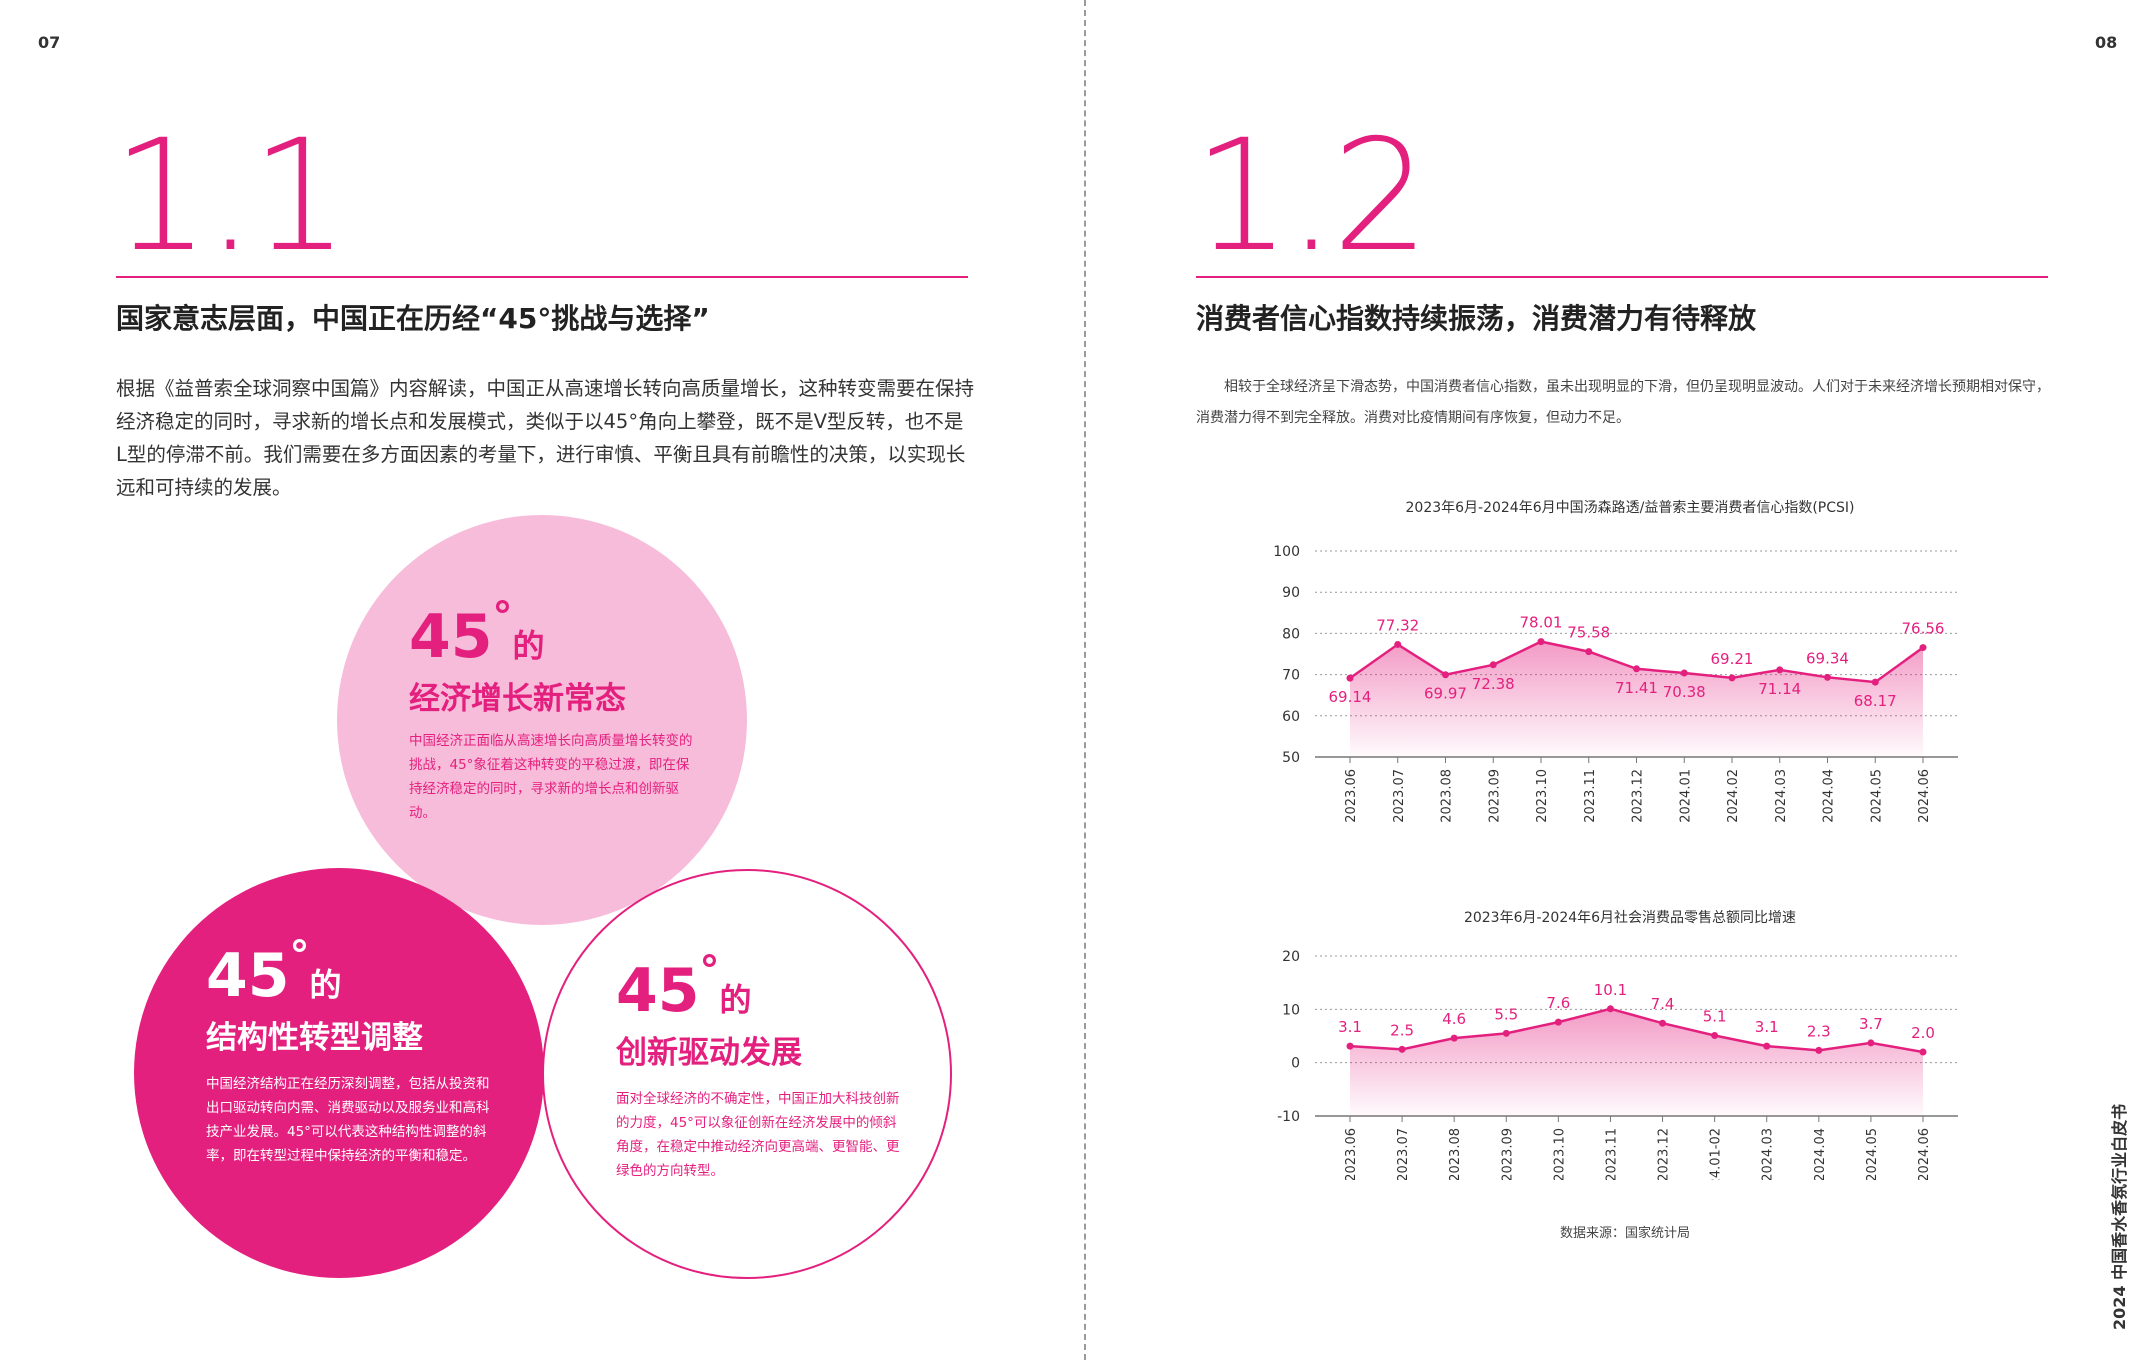 The width and height of the screenshot is (2154, 1360). I want to click on chart-title-retail: 2023年6月-2024年6月社会消费品零售总额同比增速, so click(1630, 918).